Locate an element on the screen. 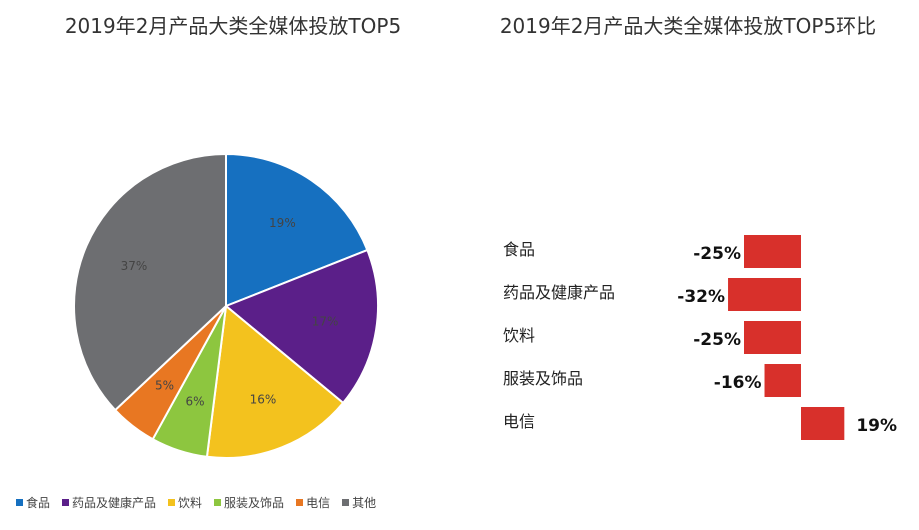 This screenshot has width=919, height=530. pie-label-4: 5% is located at coordinates (164, 385).